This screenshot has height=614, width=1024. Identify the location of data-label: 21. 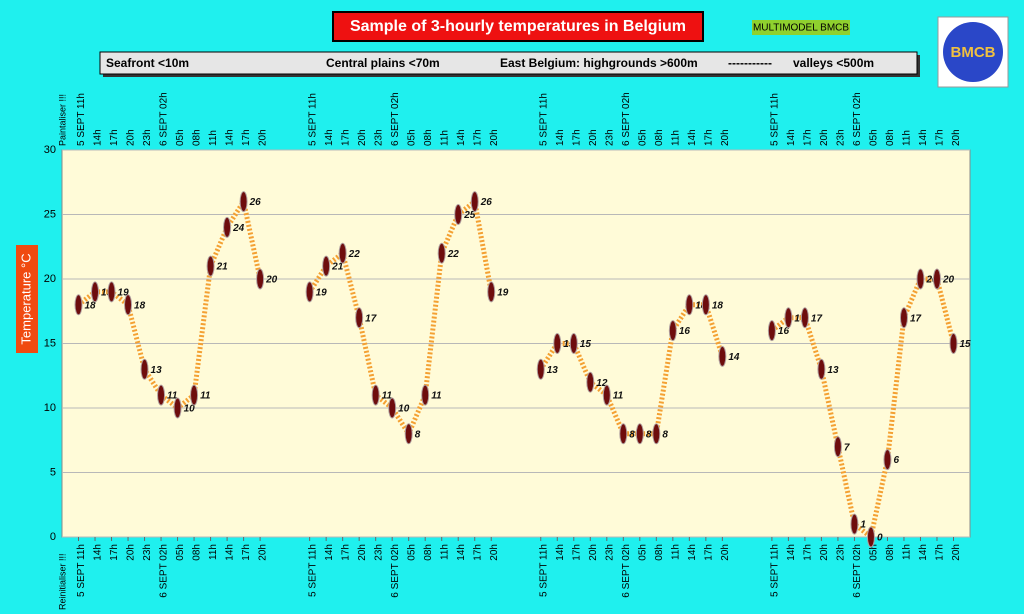
(222, 267).